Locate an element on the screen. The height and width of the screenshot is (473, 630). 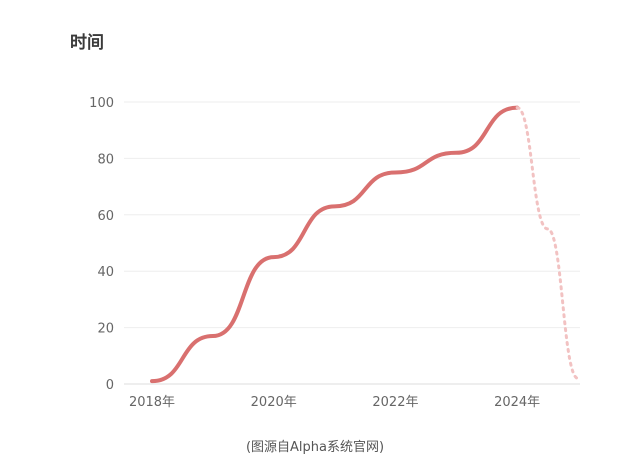
x-axis-ticks: 2018年 2020年 2022年 2024年 is located at coordinates (334, 402).